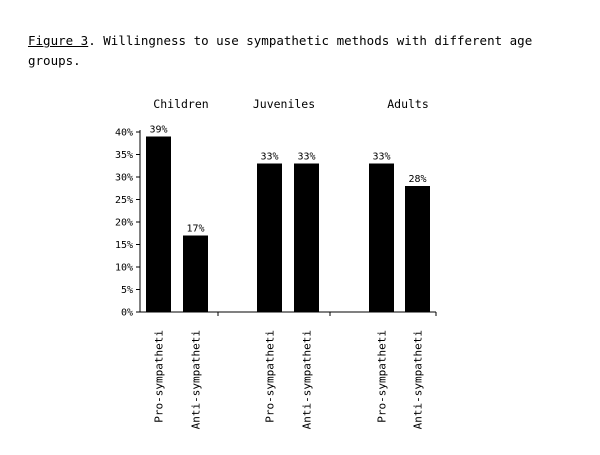 This screenshot has width=600, height=455. What do you see at coordinates (408, 104) in the screenshot?
I see `group-label: Adults` at bounding box center [408, 104].